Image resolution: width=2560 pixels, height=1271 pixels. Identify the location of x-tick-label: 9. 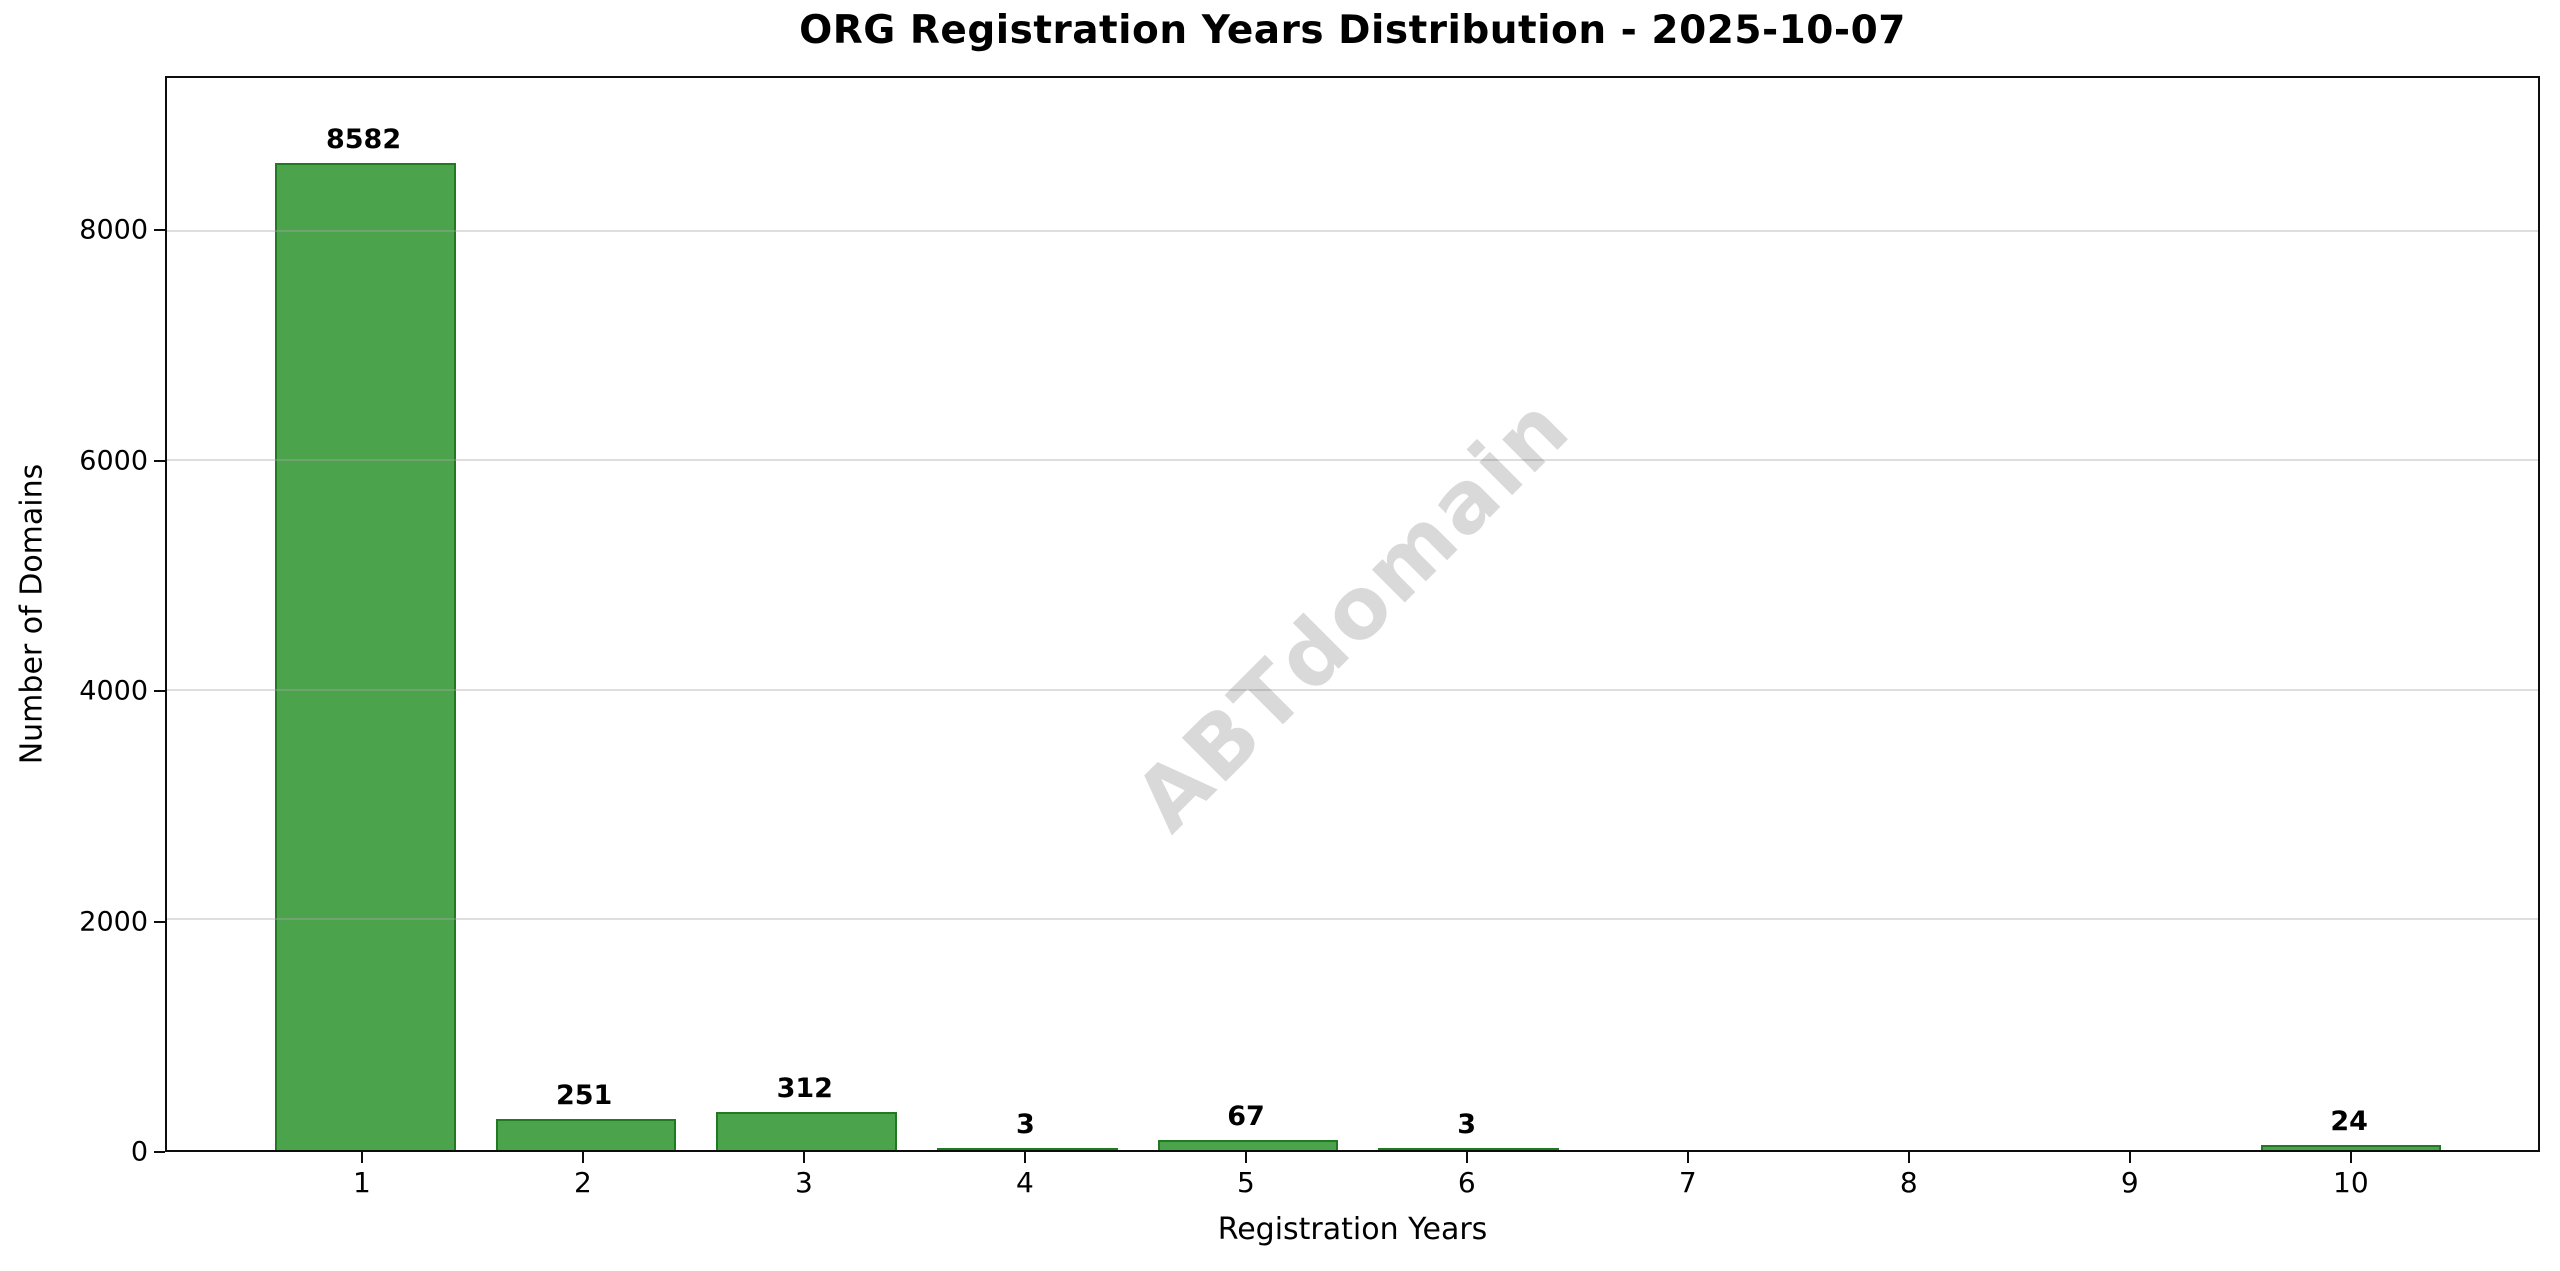
(2129, 1182).